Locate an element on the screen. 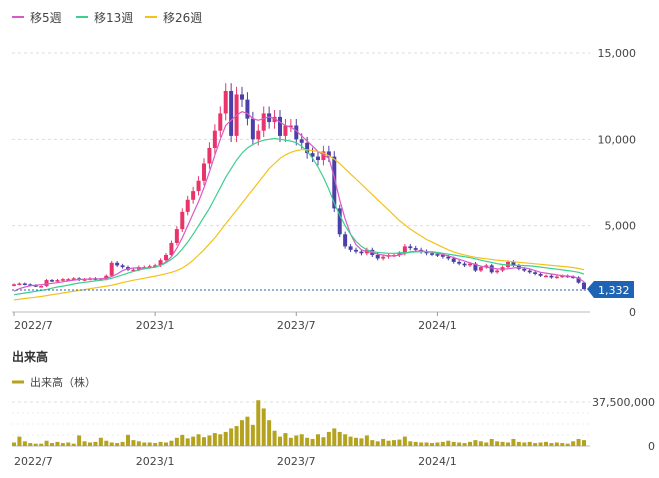 Image resolution: width=659 pixels, height=478 pixels. volume-x-tick-label: 2023/1 is located at coordinates (155, 461).